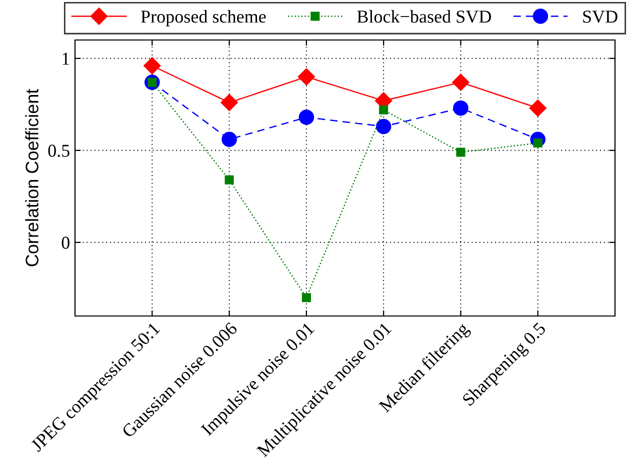  I want to click on legend-label: Proposed scheme, so click(203, 18).